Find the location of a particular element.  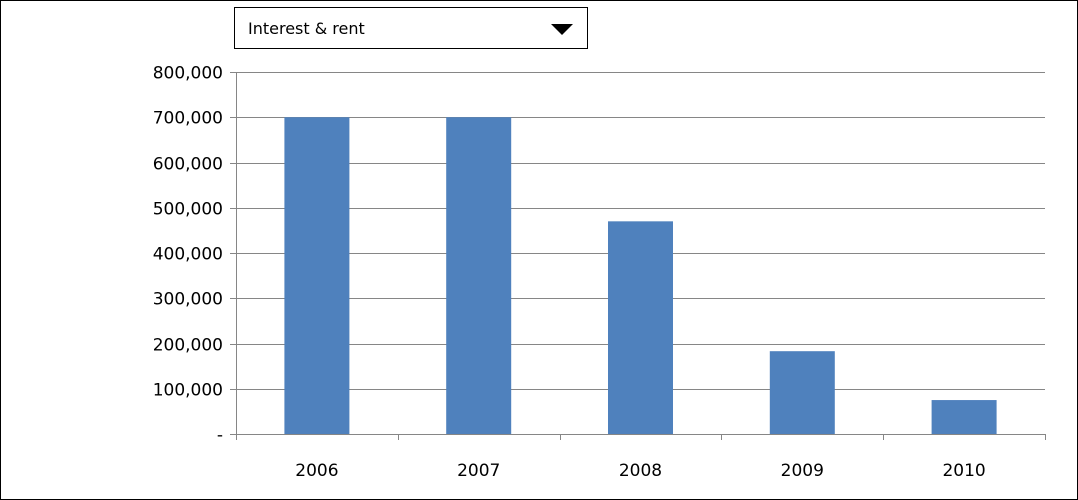

chevron-down-icon is located at coordinates (562, 29).